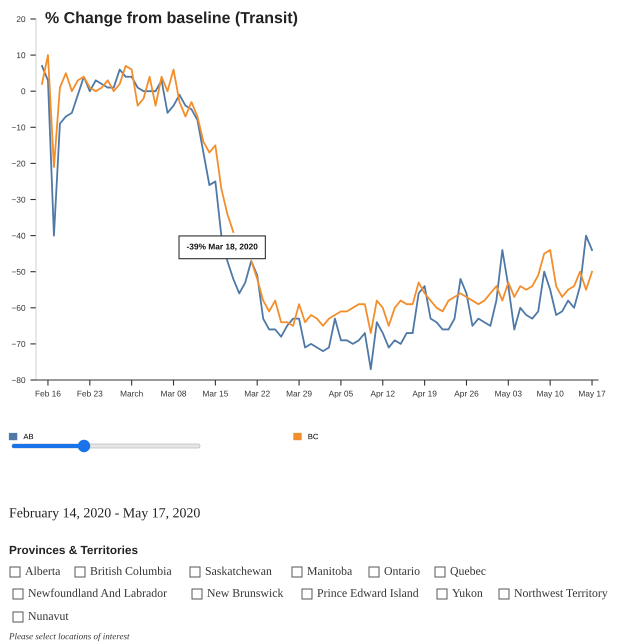 This screenshot has width=619, height=643. What do you see at coordinates (468, 571) in the screenshot?
I see `text: Quebec` at bounding box center [468, 571].